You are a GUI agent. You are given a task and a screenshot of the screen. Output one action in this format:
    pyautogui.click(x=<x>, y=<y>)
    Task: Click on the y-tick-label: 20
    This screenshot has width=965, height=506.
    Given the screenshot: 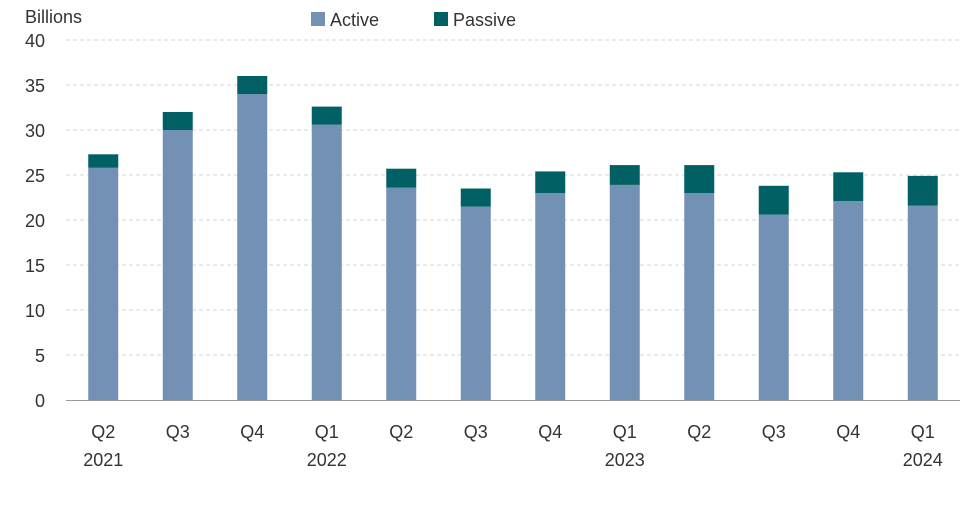 What is the action you would take?
    pyautogui.click(x=35, y=221)
    